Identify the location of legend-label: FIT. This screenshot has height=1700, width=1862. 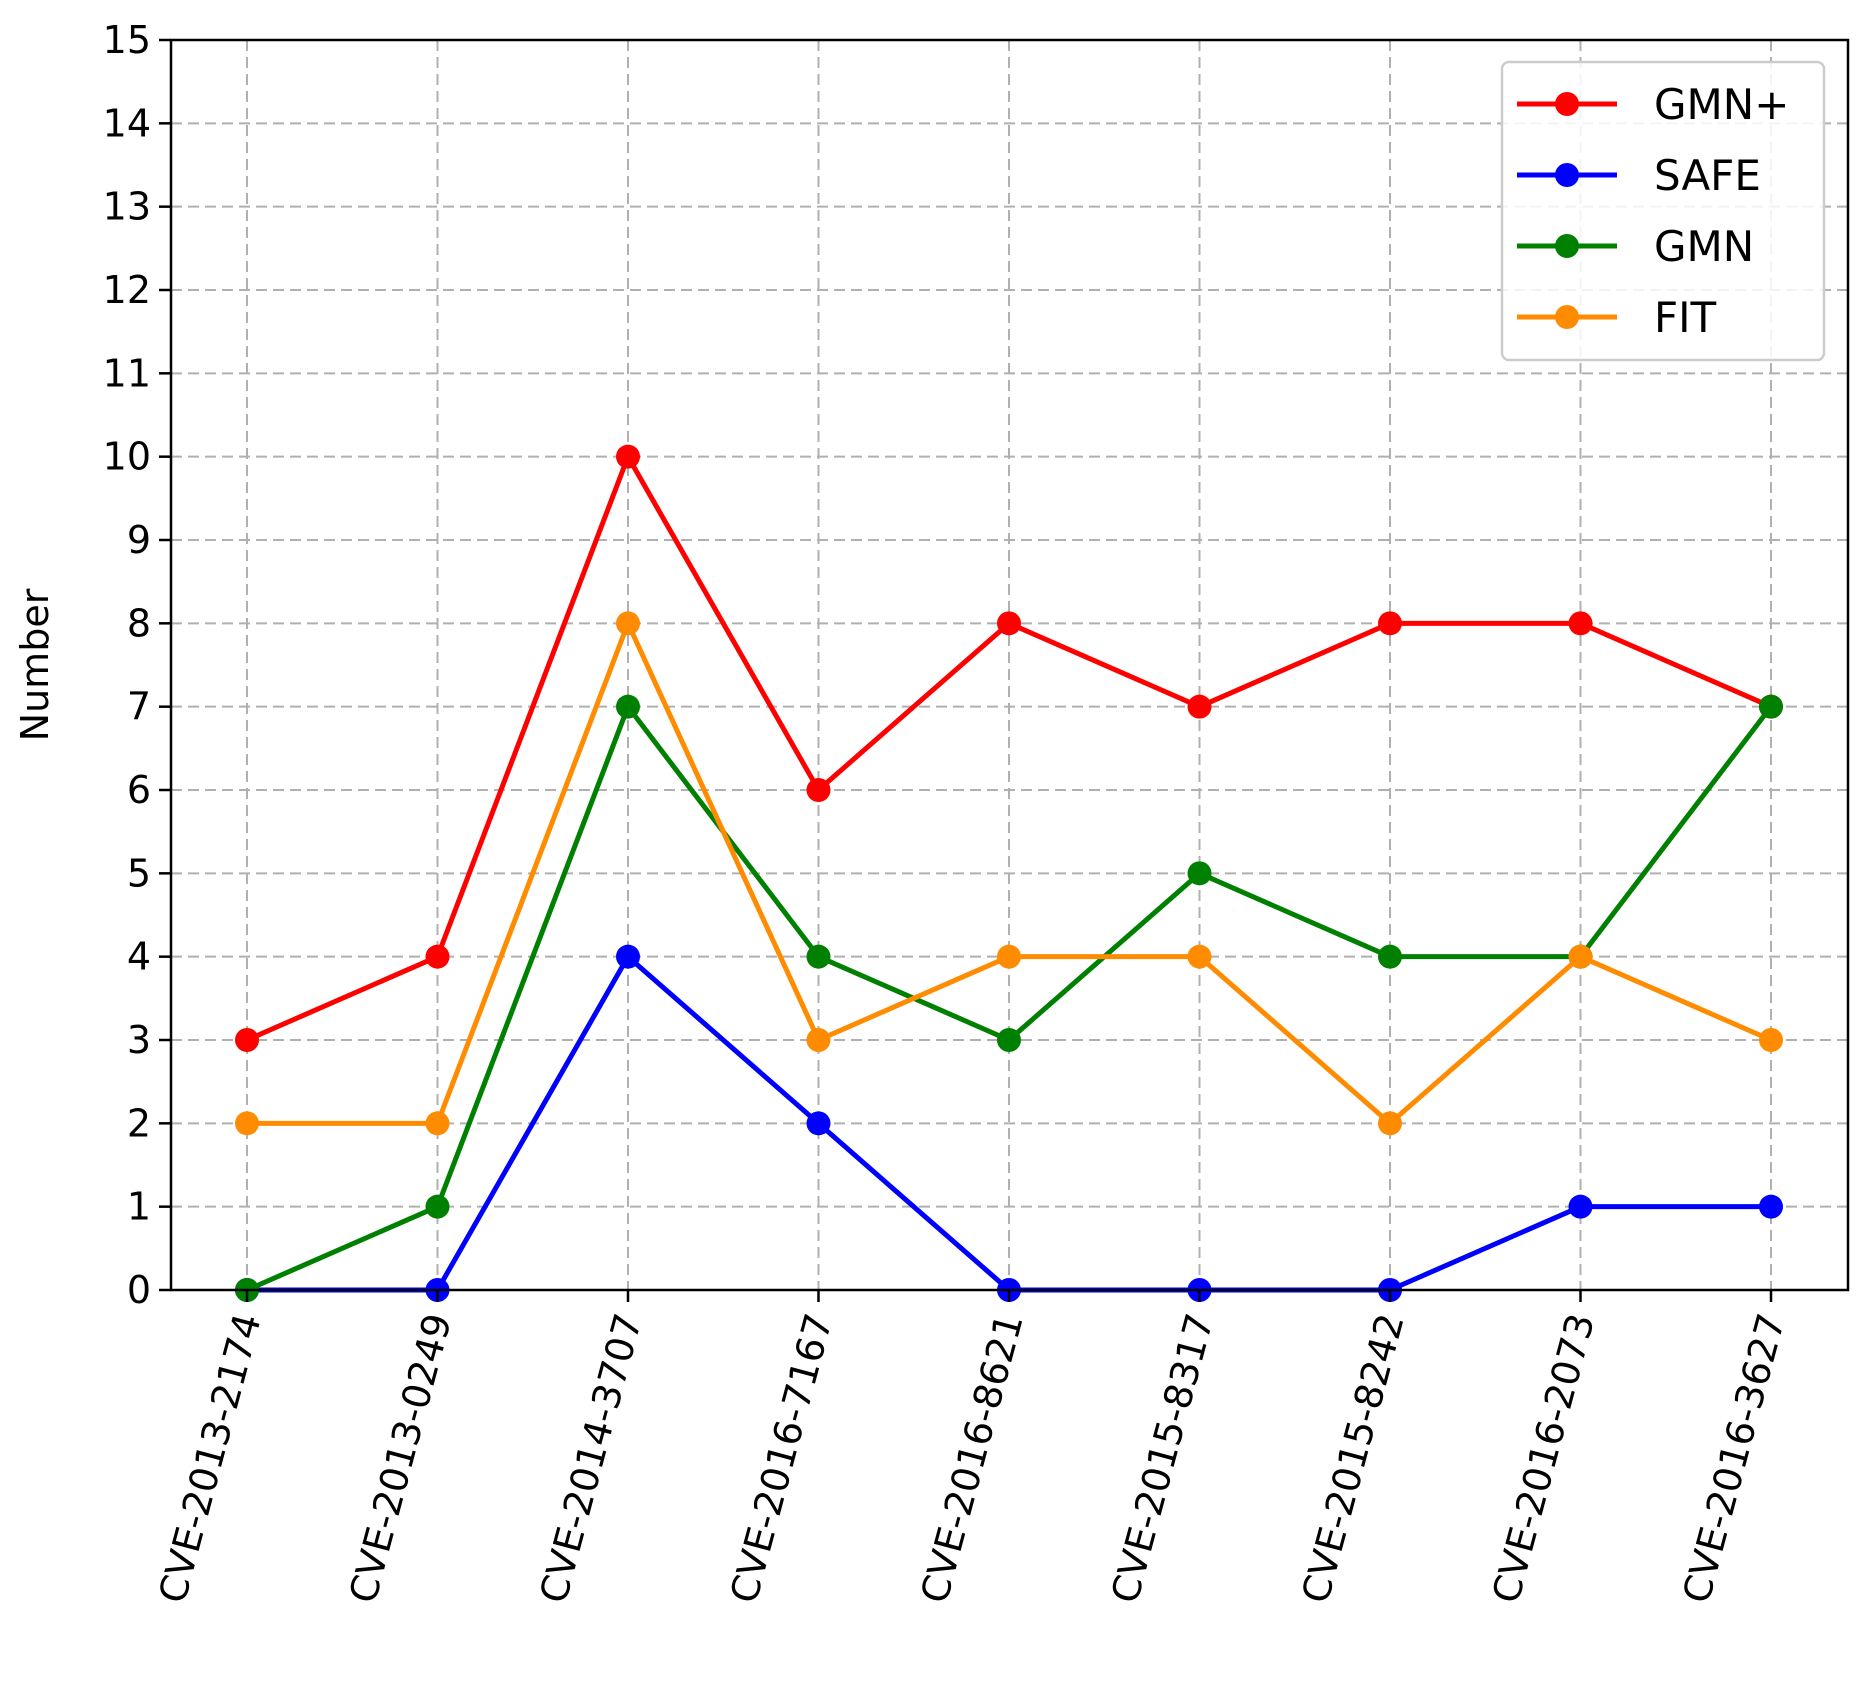
(1685, 317).